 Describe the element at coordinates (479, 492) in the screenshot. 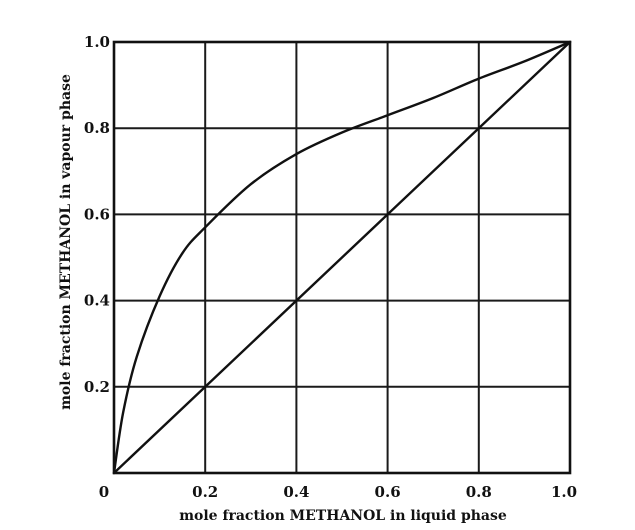

I see `x-tick-label: 0.8` at that location.